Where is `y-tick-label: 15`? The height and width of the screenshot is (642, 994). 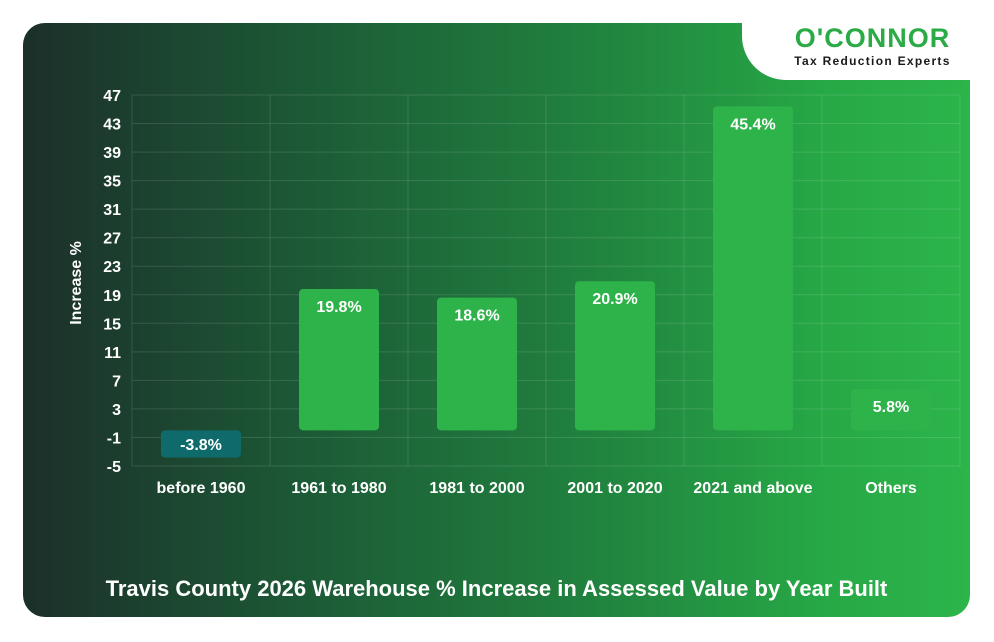 y-tick-label: 15 is located at coordinates (112, 324).